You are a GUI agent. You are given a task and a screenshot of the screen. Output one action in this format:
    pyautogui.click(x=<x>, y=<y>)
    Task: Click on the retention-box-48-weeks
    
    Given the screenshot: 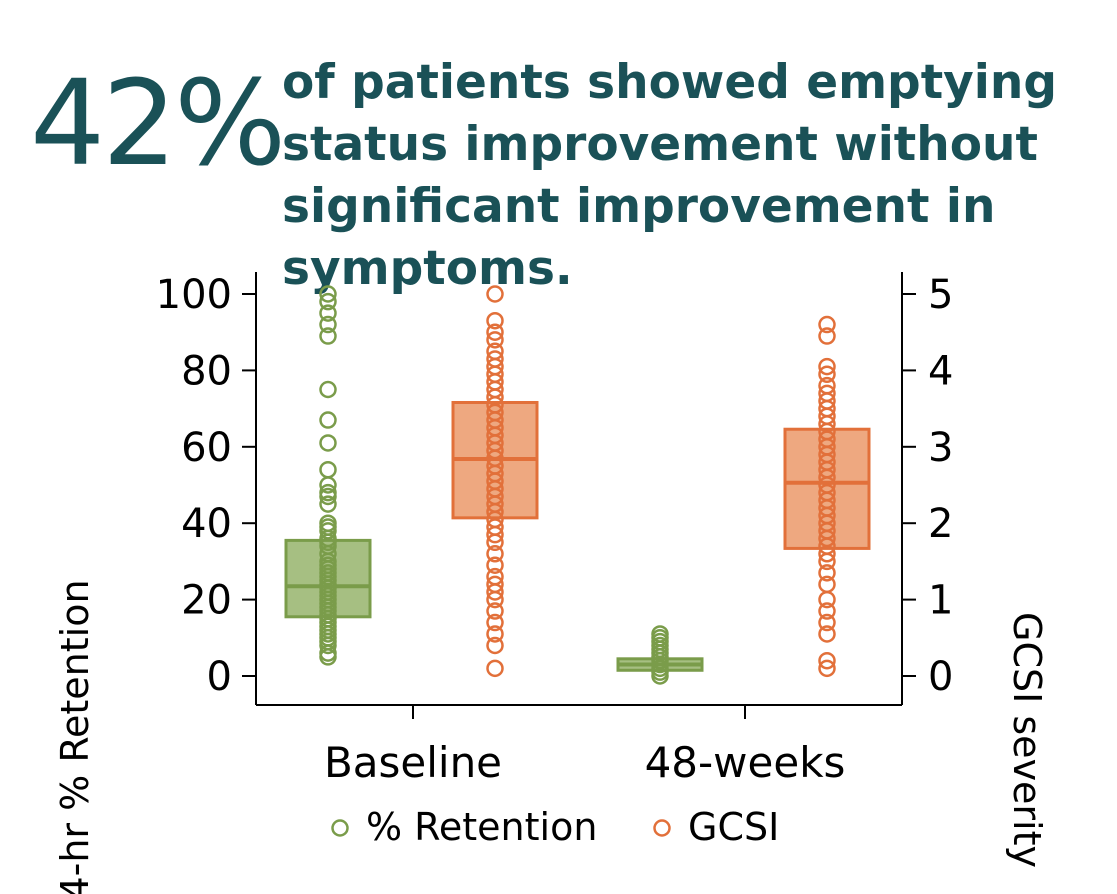 What is the action you would take?
    pyautogui.click(x=660, y=655)
    